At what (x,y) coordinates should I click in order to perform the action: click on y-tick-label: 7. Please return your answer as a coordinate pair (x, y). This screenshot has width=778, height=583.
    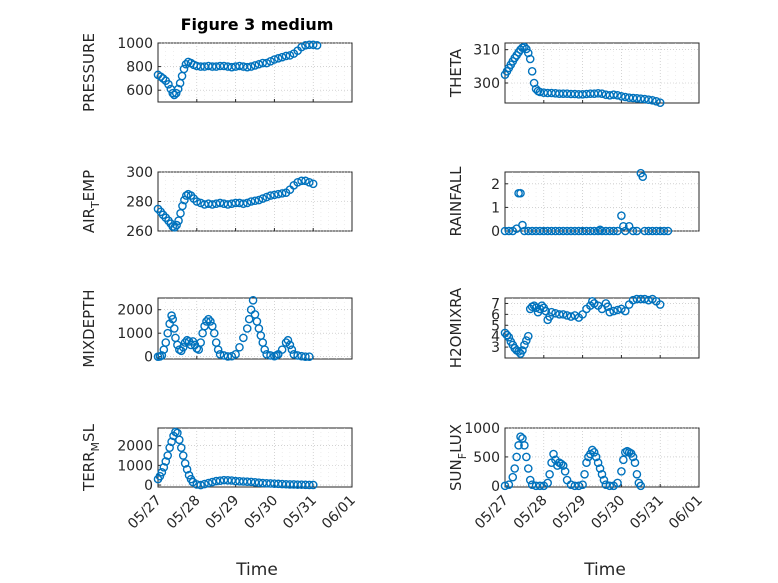
    Looking at the image, I should click on (495, 304).